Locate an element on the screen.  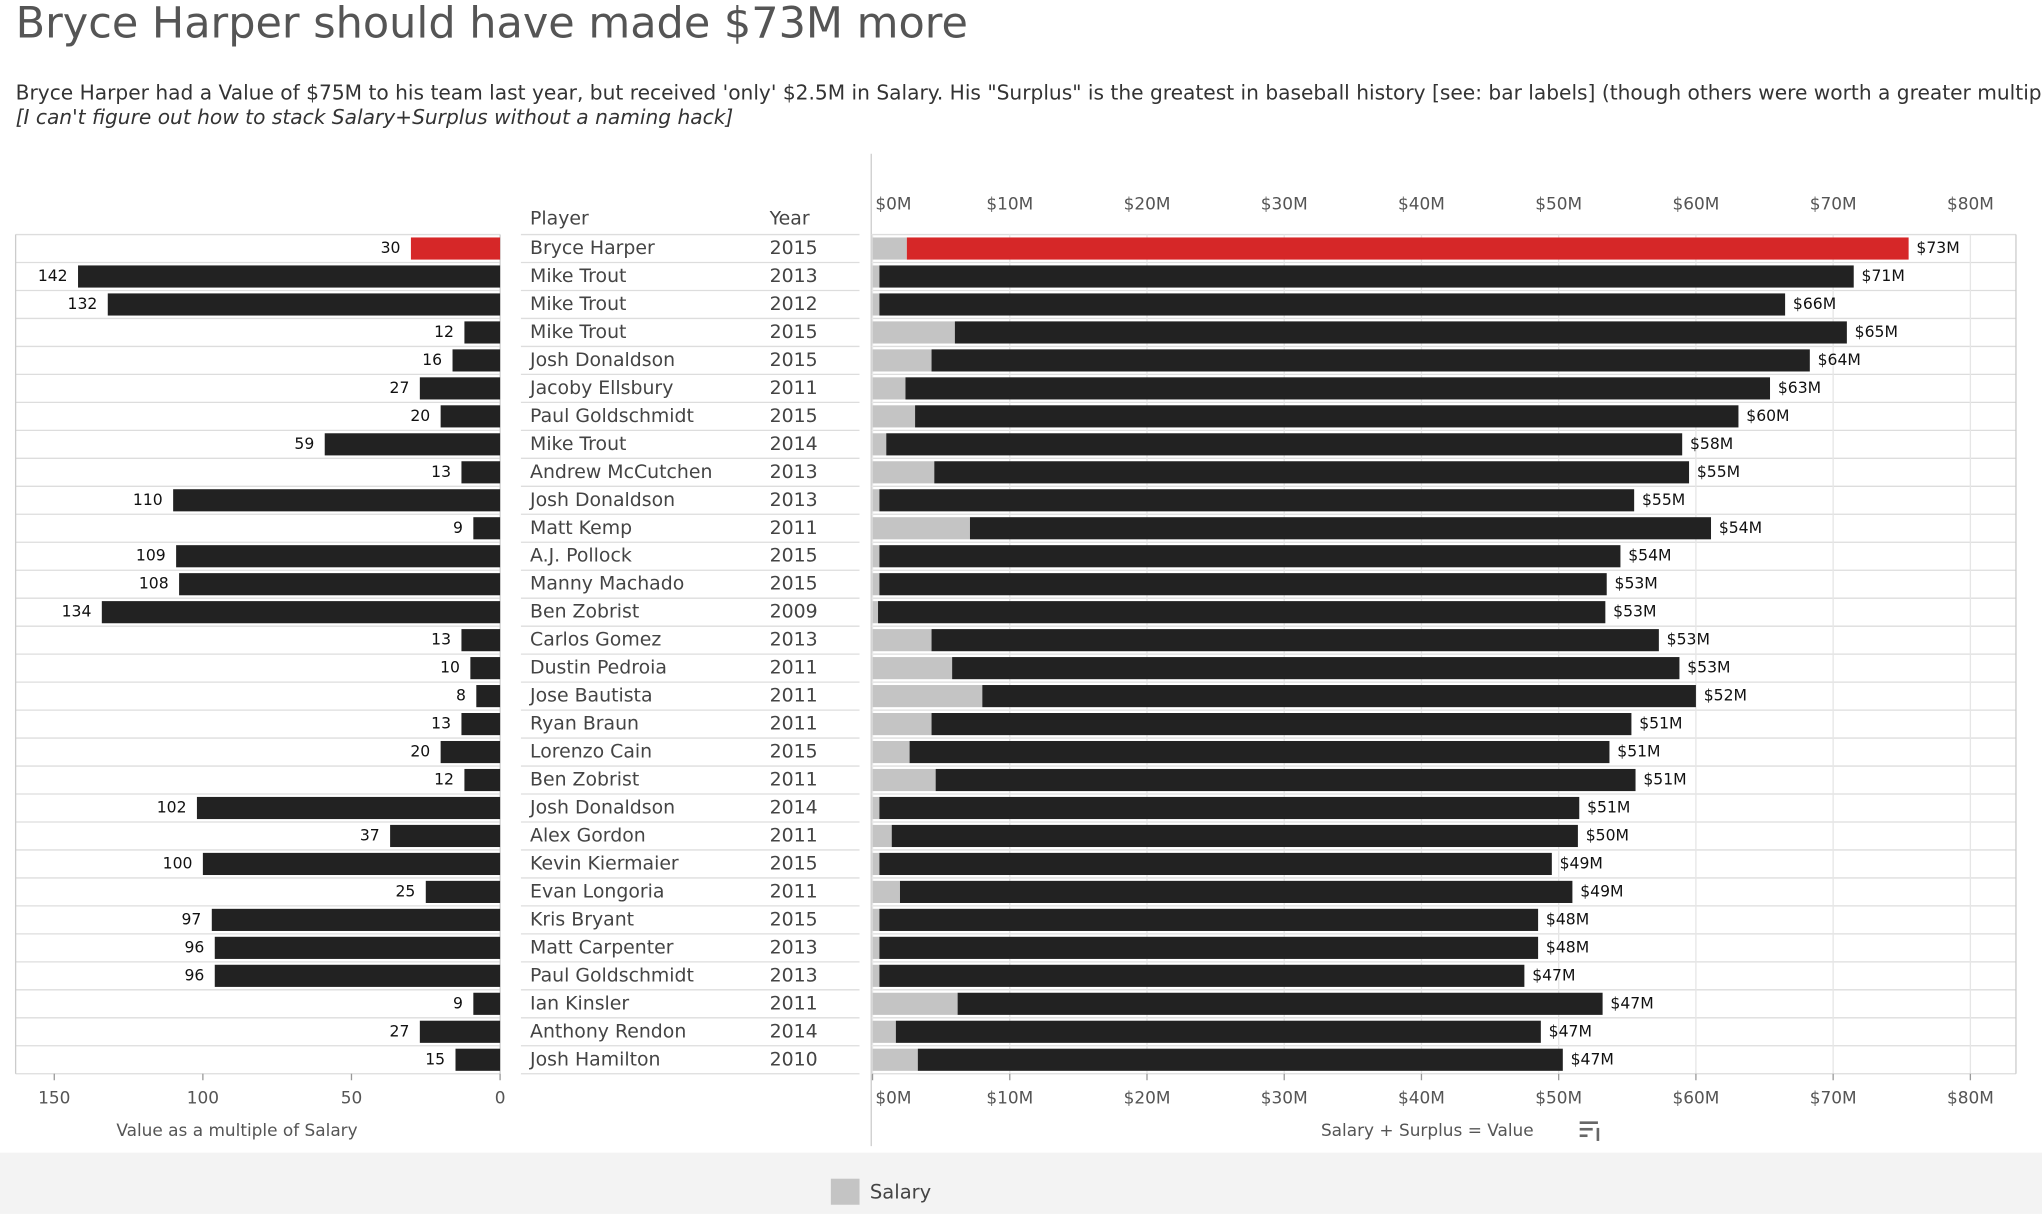
x-tick-label: $70M is located at coordinates (1833, 1097).